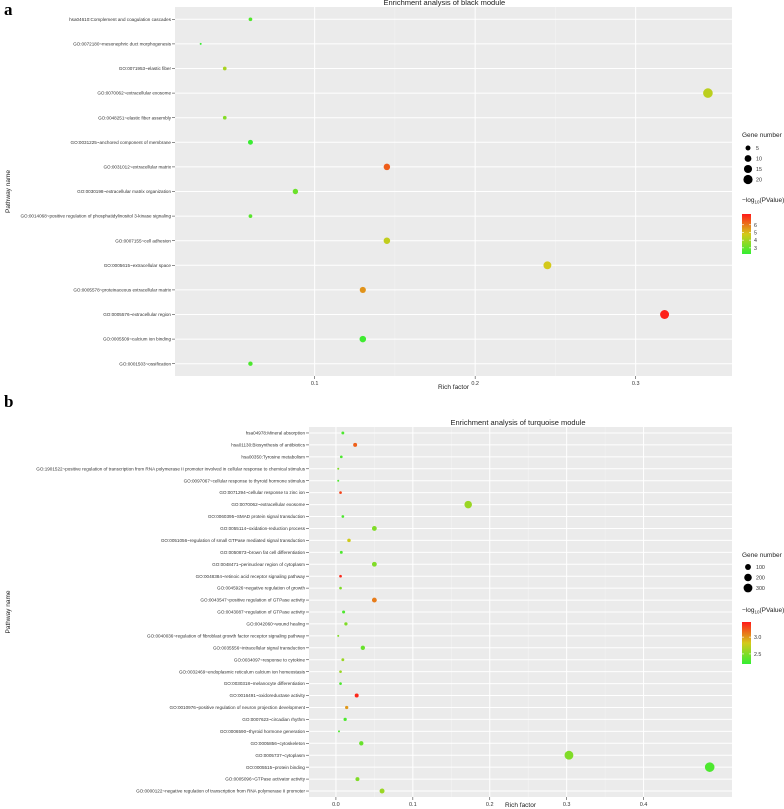 Image resolution: width=784 pixels, height=809 pixels. Describe the element at coordinates (261, 588) in the screenshot. I see `panel-b-pathway-label: GO:0045926~negative regulation of growth` at that location.